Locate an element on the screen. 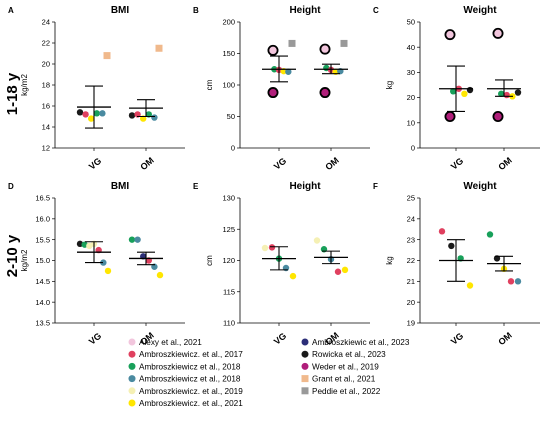 Image resolution: width=550 pixels, height=434 pixels. y-tick-label: 100 is located at coordinates (228, 85).